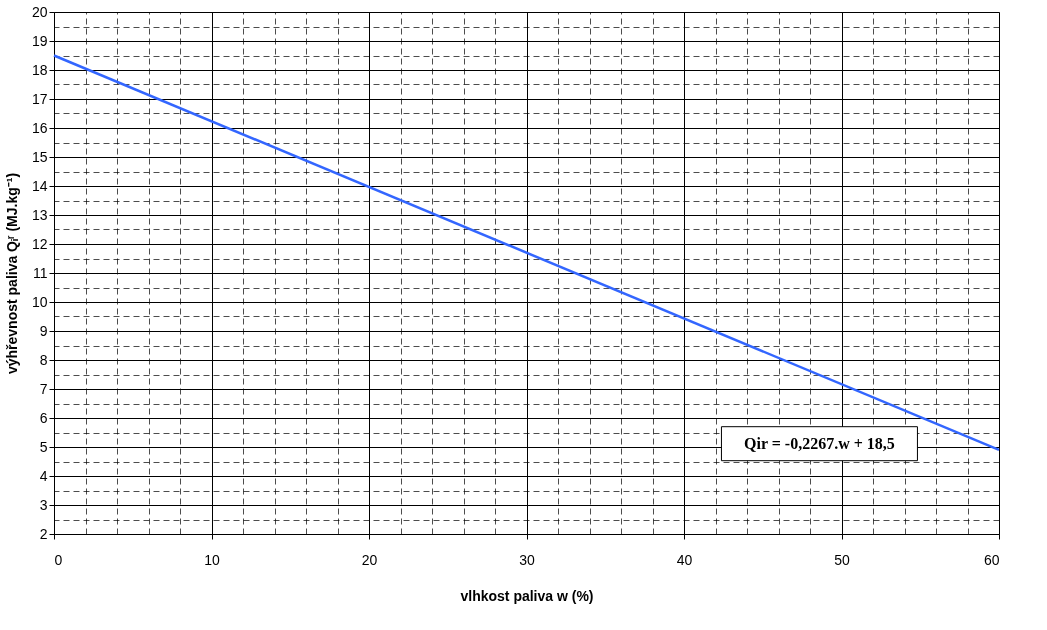 The image size is (1047, 630). I want to click on y-tick-label: 8, so click(43, 359).